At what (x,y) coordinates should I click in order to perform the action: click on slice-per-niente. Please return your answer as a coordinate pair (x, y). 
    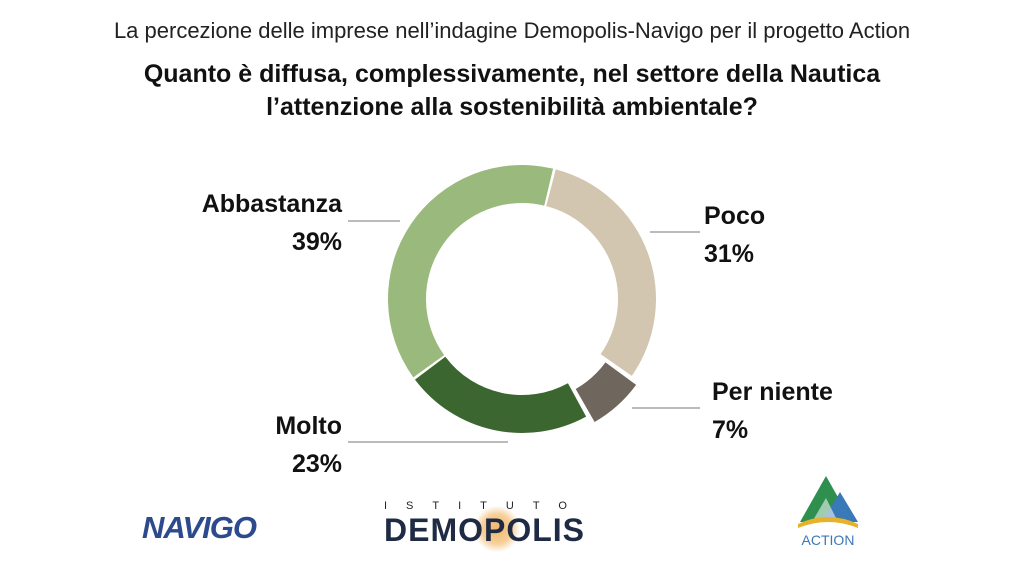
    Looking at the image, I should click on (606, 392).